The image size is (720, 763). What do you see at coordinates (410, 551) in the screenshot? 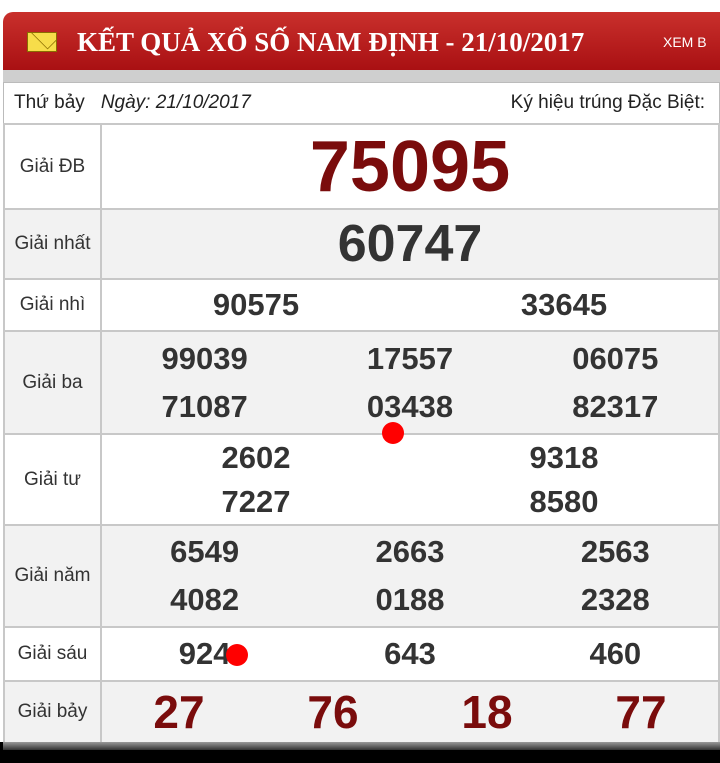
I see `prize-number: 2663` at bounding box center [410, 551].